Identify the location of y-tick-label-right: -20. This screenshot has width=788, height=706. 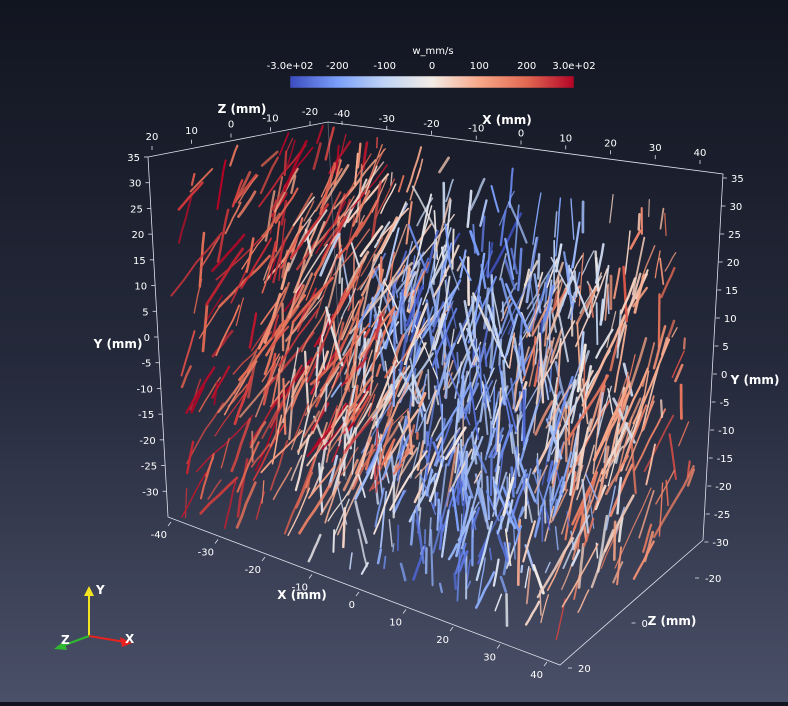
(723, 487).